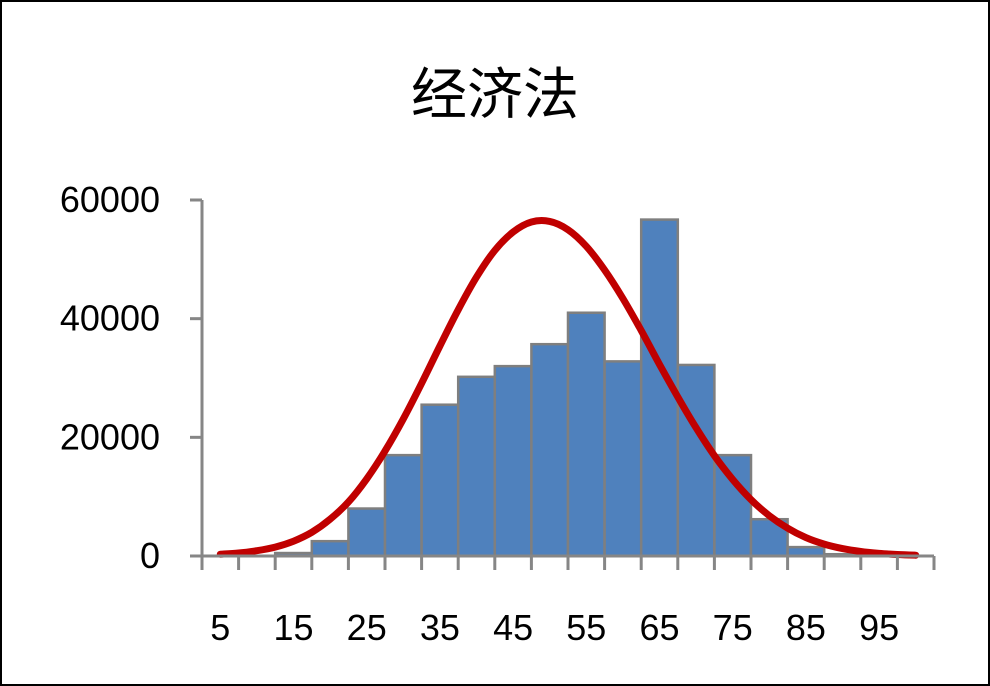 The height and width of the screenshot is (686, 990). What do you see at coordinates (733, 627) in the screenshot?
I see `x-tick-label: 75` at bounding box center [733, 627].